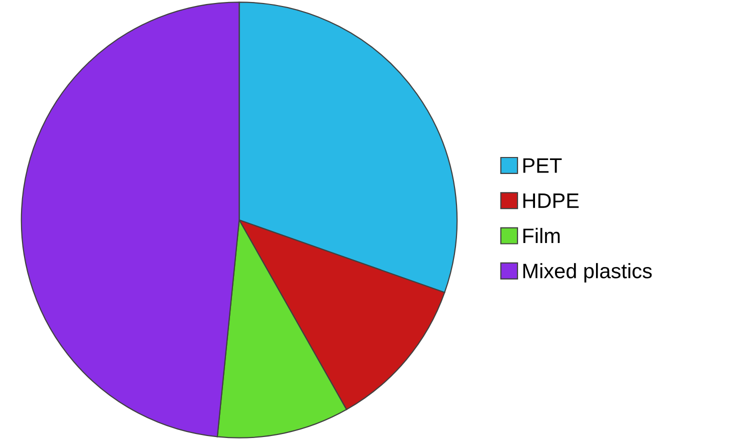 Image resolution: width=736 pixels, height=440 pixels. What do you see at coordinates (541, 236) in the screenshot?
I see `legend-label: Film` at bounding box center [541, 236].